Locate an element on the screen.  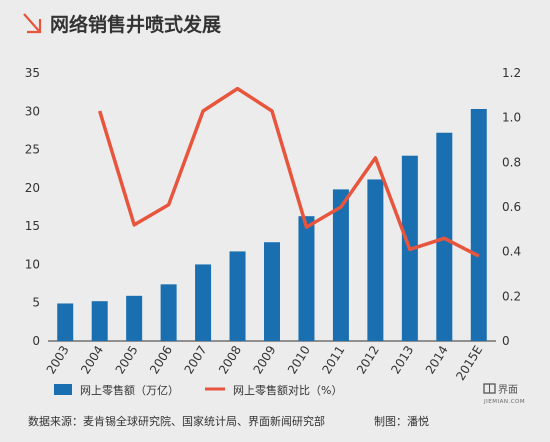
y-left-tick-label: 5 is located at coordinates (36, 303).